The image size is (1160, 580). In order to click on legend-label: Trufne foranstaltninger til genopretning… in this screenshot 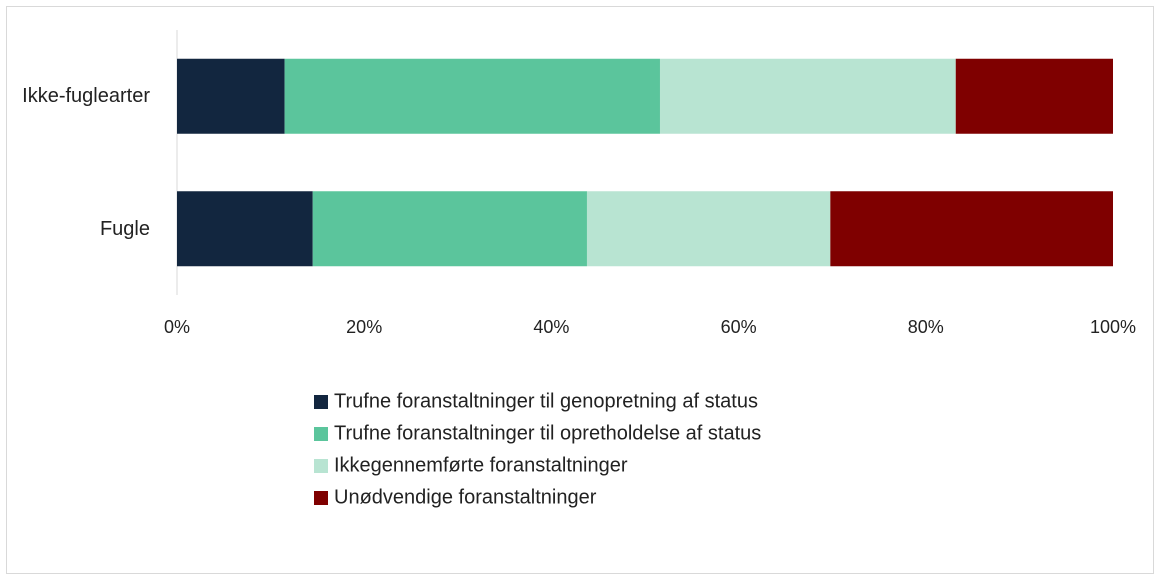, I will do `click(546, 401)`.